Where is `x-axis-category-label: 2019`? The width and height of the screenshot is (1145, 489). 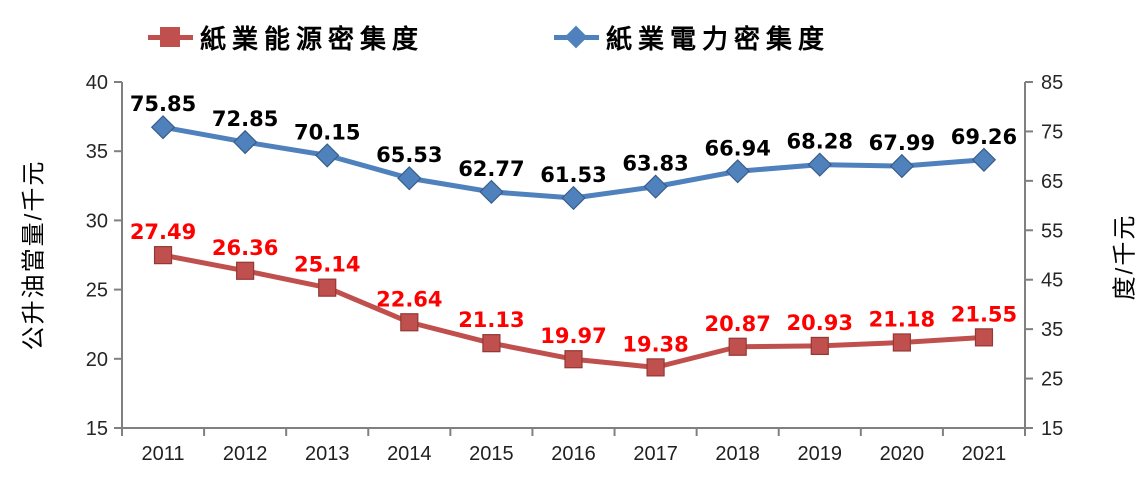 x-axis-category-label: 2019 is located at coordinates (820, 454).